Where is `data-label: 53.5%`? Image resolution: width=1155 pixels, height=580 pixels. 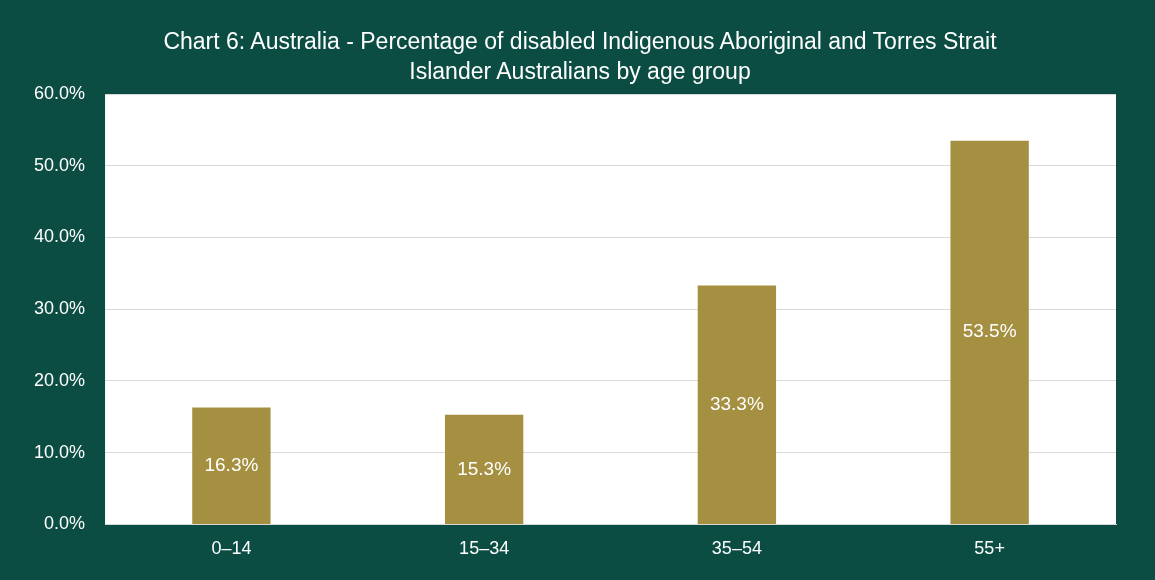
data-label: 53.5% is located at coordinates (989, 331).